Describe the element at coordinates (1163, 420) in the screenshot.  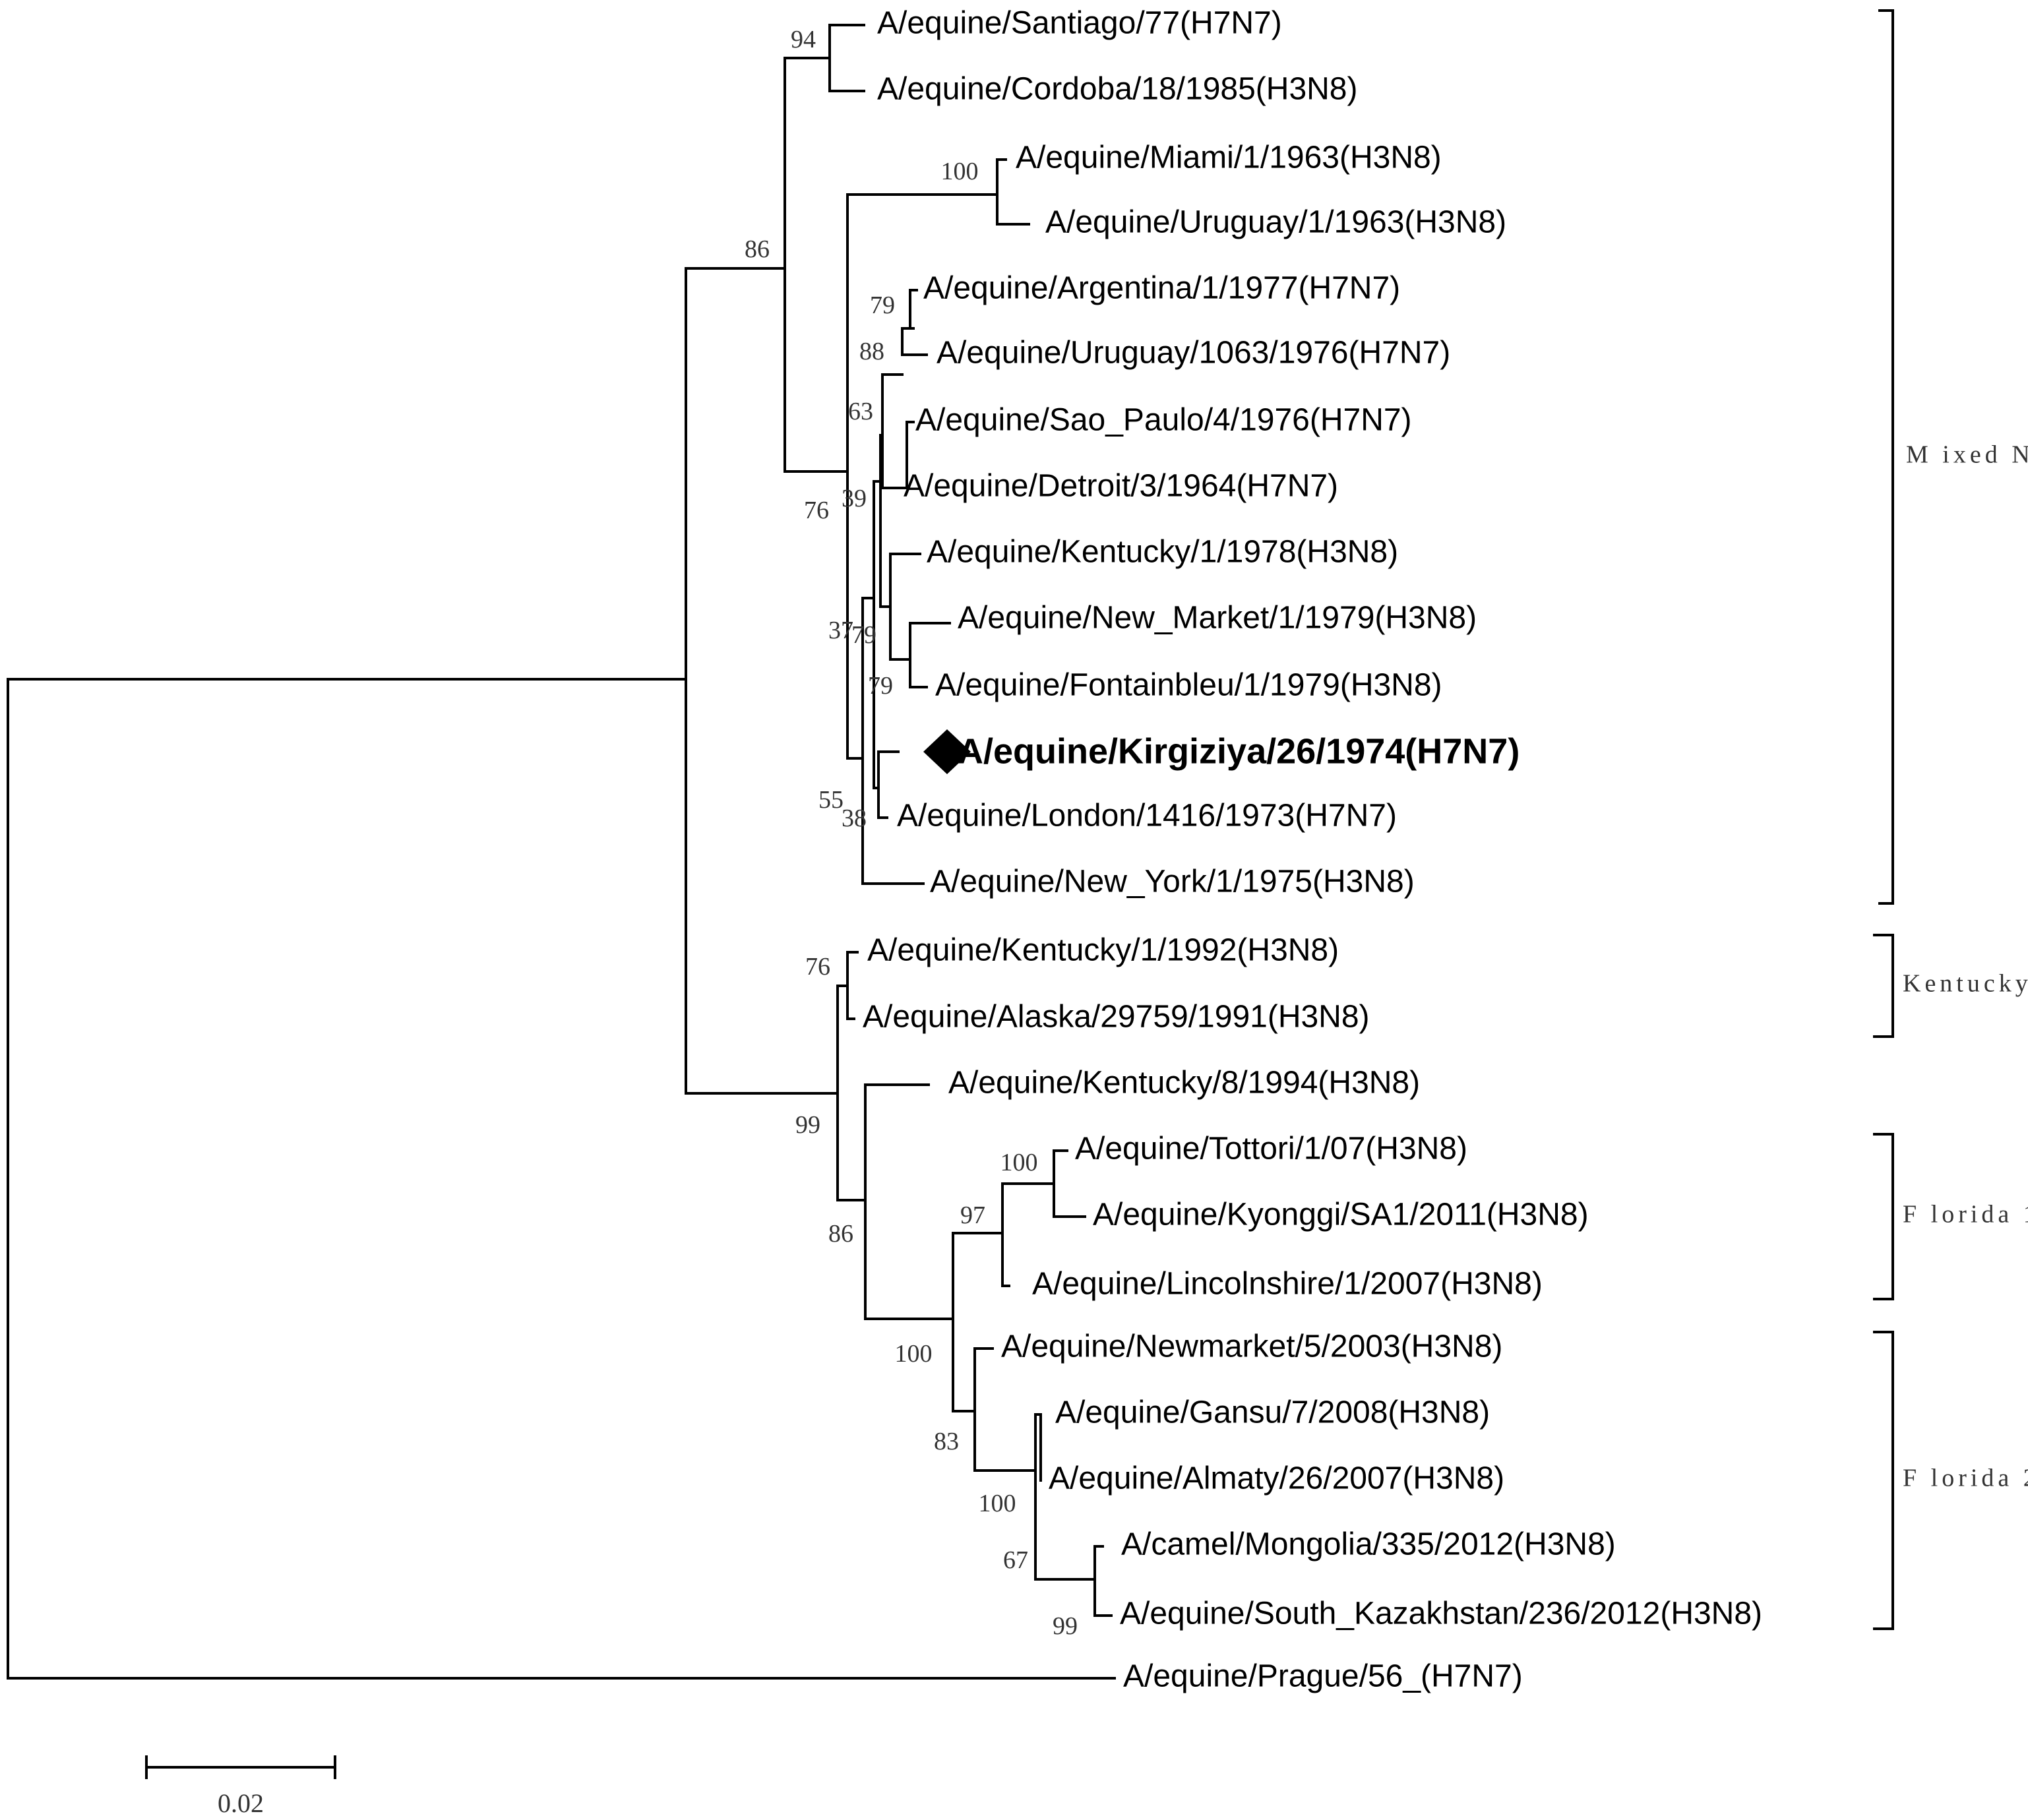
I see `leaf-label: A/equine/Sao_Paulo/4/1976(H7N7)` at that location.